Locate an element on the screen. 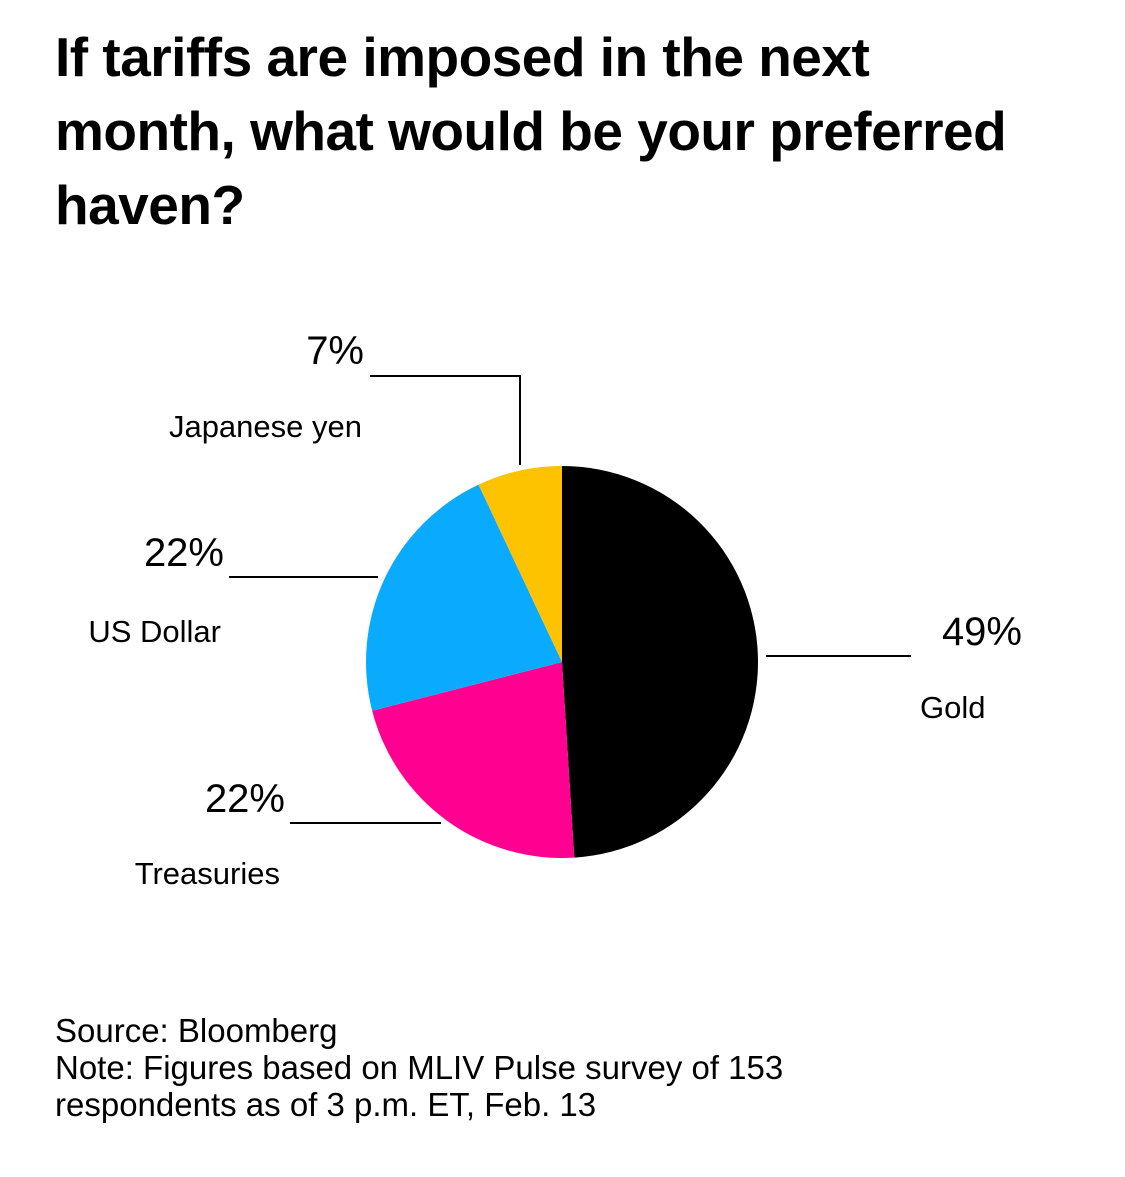 The height and width of the screenshot is (1177, 1125). pie-slices is located at coordinates (562, 662).